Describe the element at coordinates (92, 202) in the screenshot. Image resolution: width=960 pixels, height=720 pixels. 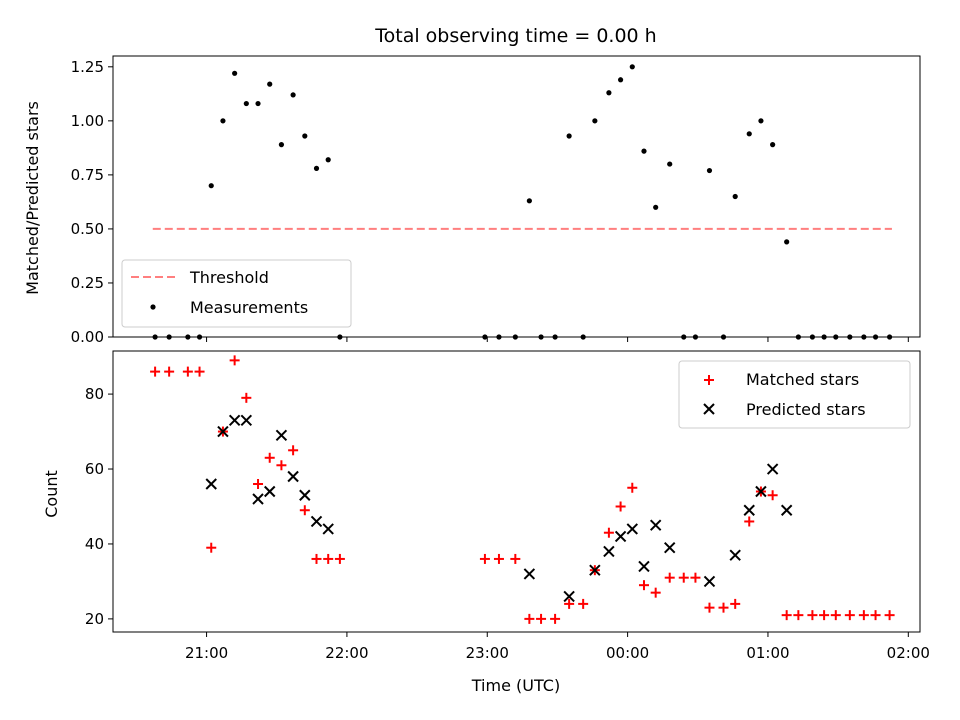
I see `top-y-ticks: 0.00 0.25 0.50 0.75 1.00 1.25` at that location.